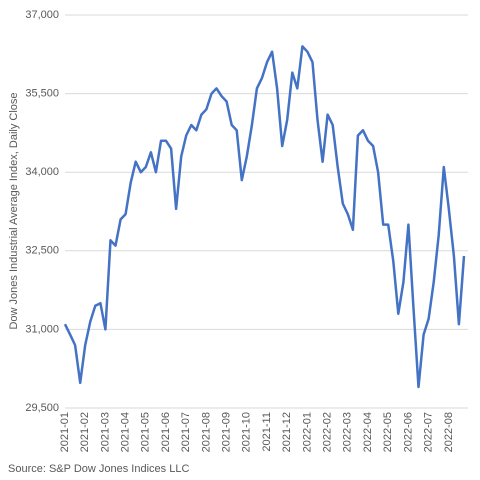 This screenshot has height=480, width=480. Describe the element at coordinates (186, 432) in the screenshot. I see `x-tick-label: 2021-07` at that location.